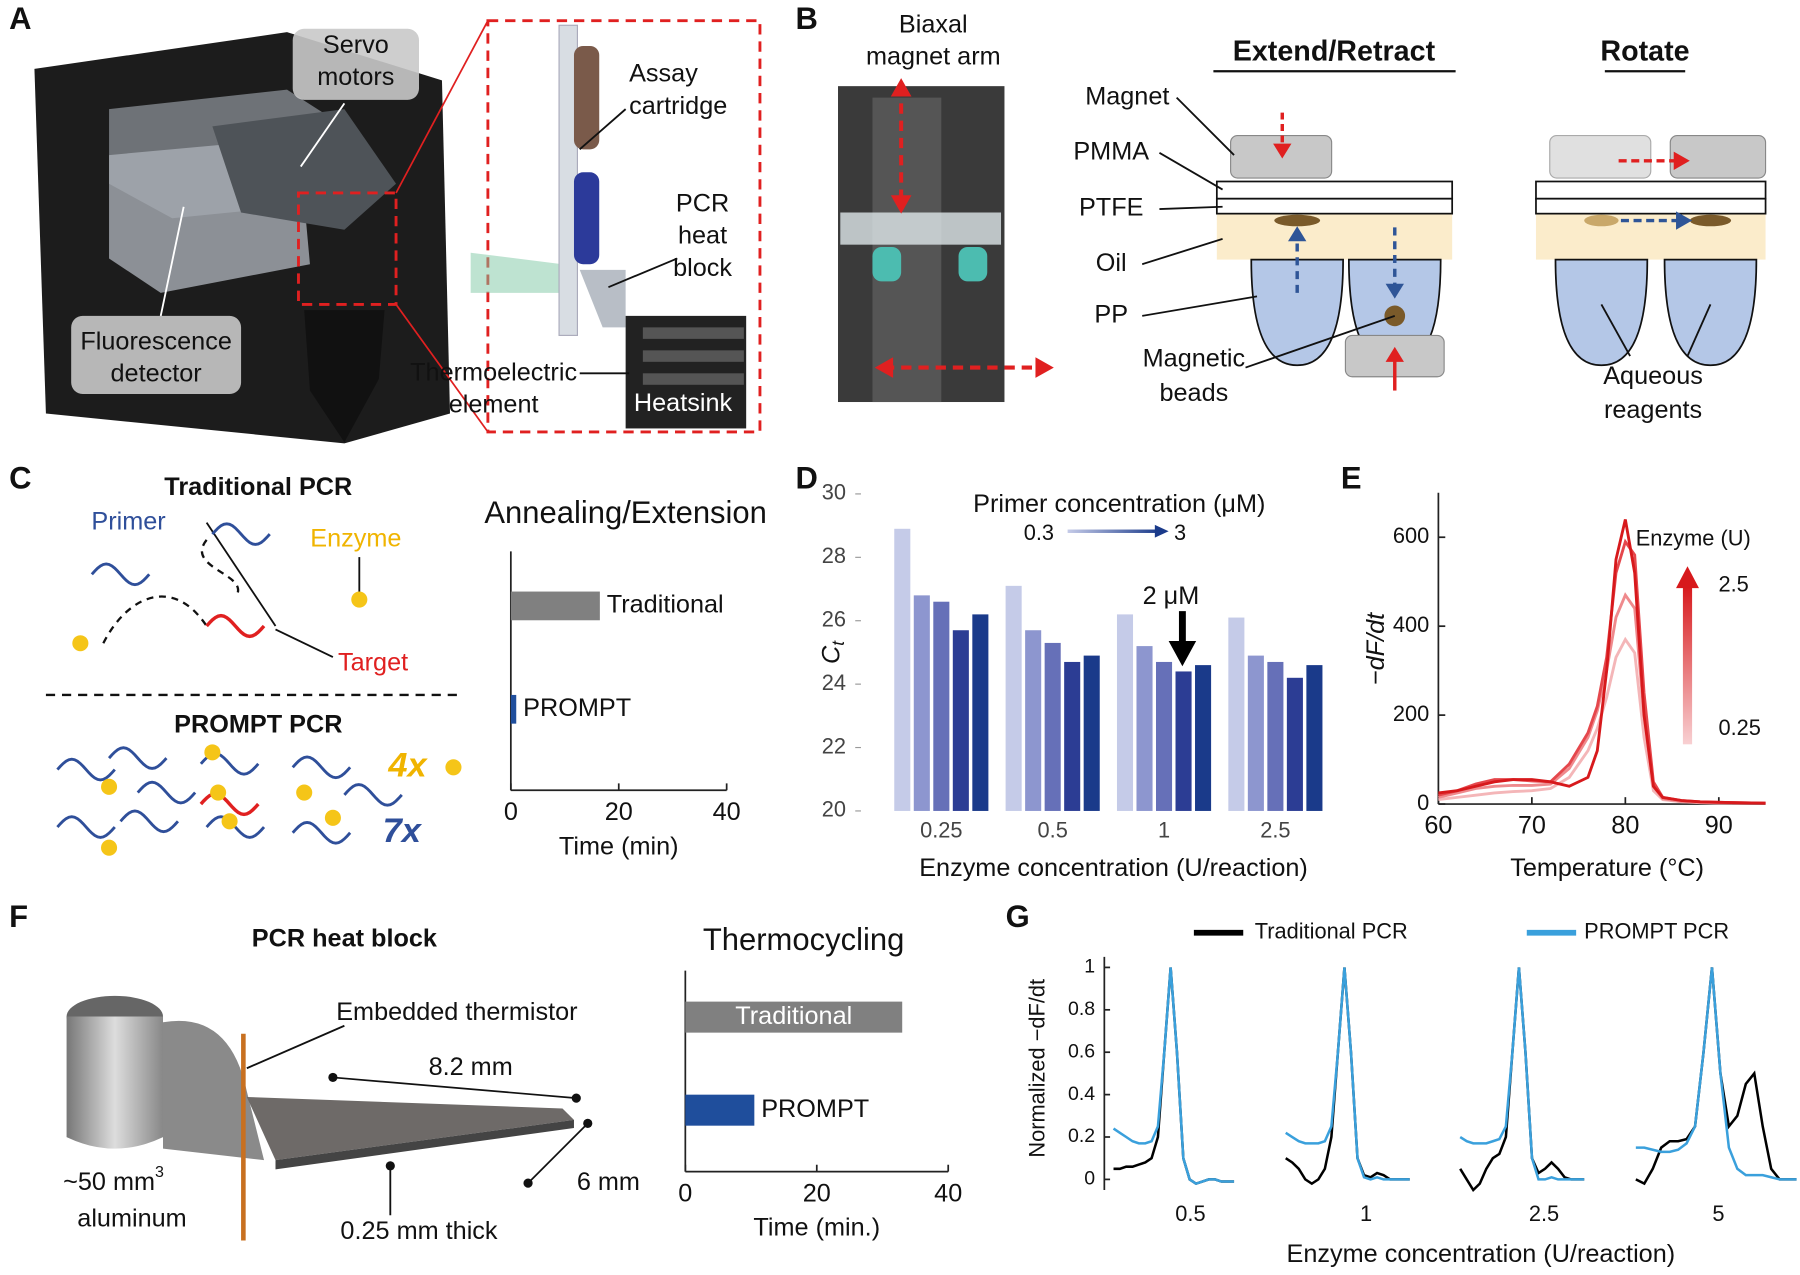 The image size is (1800, 1275). What do you see at coordinates (1111, 208) in the screenshot?
I see `label: PTFE` at bounding box center [1111, 208].